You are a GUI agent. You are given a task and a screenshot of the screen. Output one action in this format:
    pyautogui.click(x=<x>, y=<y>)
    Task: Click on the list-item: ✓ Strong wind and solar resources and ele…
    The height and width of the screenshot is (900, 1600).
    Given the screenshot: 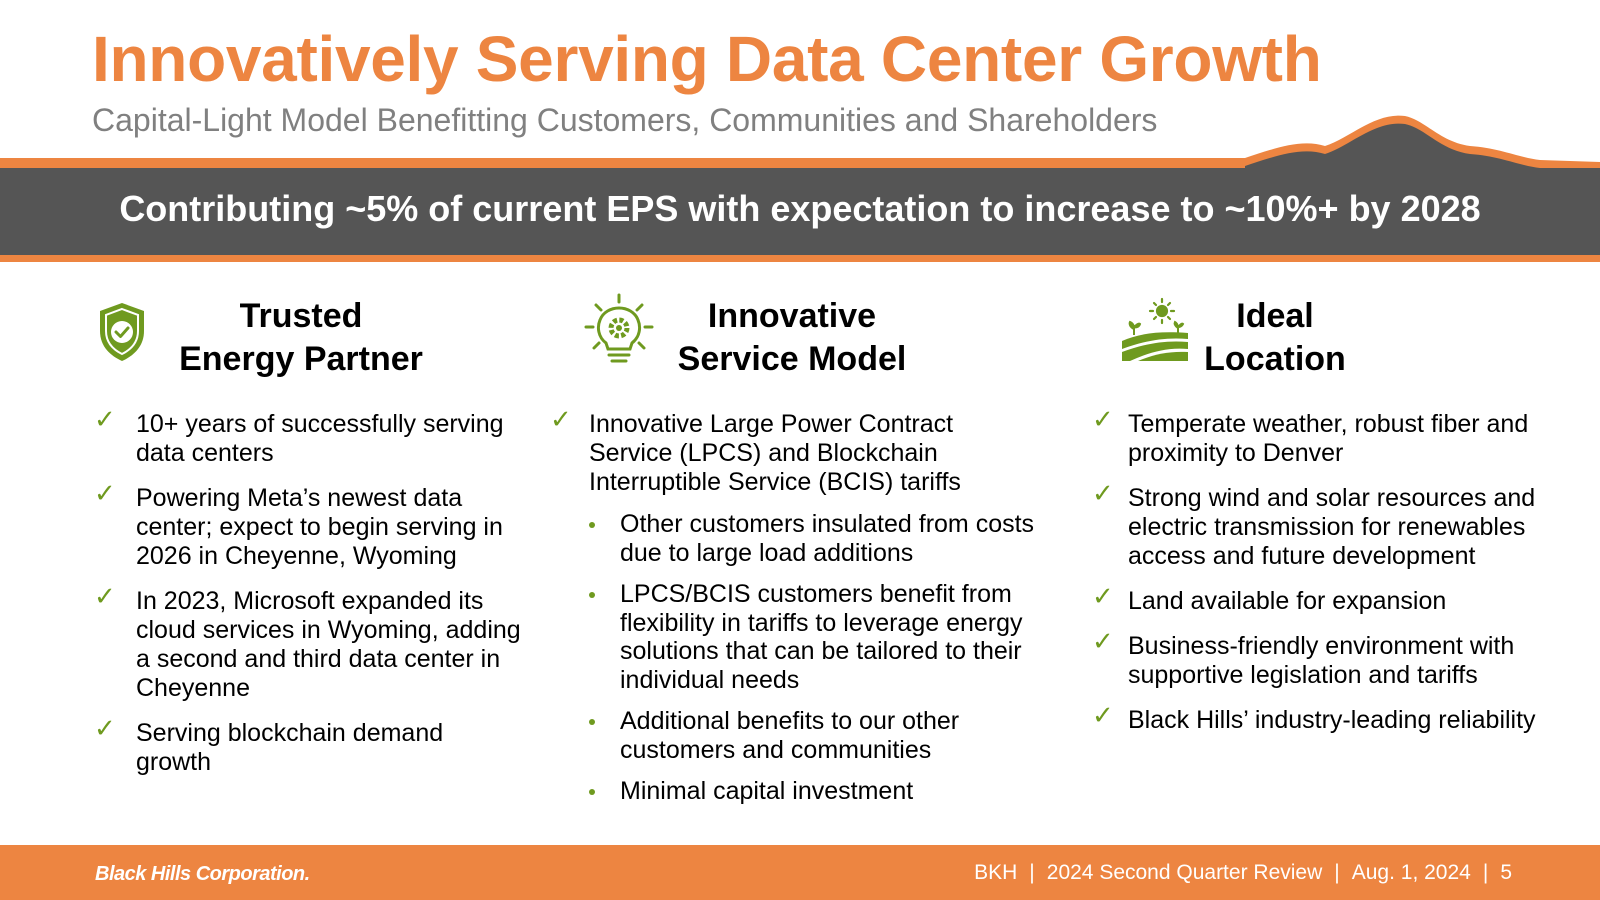 What is the action you would take?
    pyautogui.click(x=1314, y=525)
    